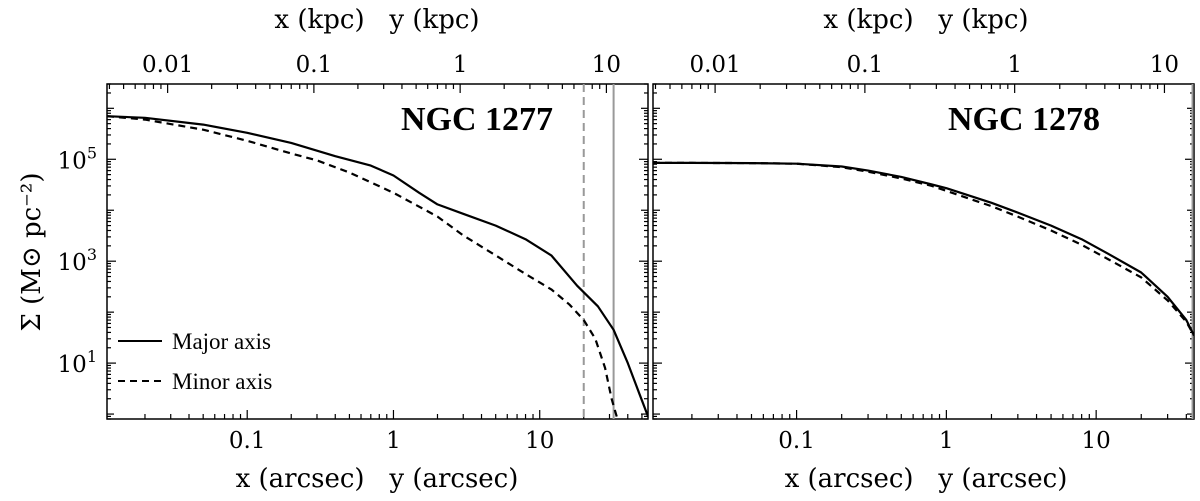 This screenshot has height=501, width=1200. What do you see at coordinates (32, 252) in the screenshot?
I see `y-axis-label: Σ (M⊙ pc⁻²)` at bounding box center [32, 252].